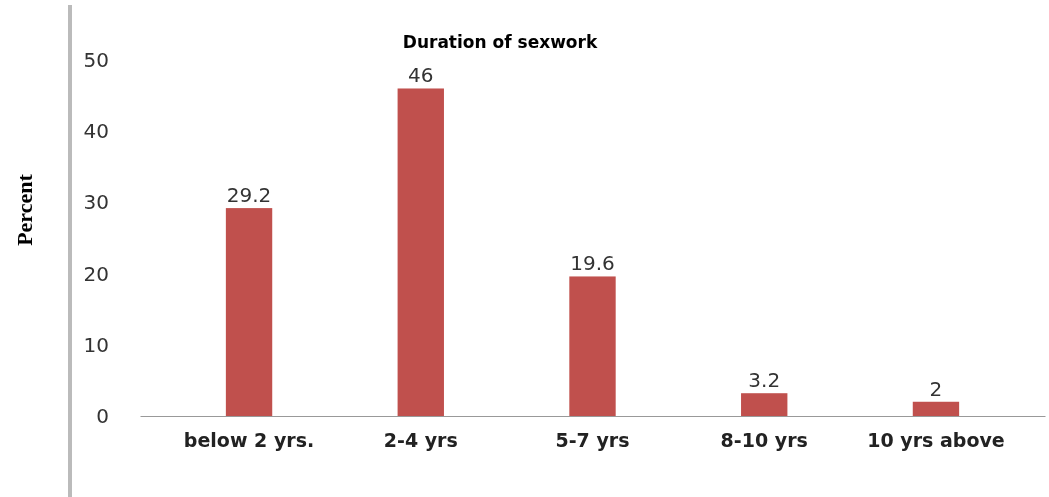 The image size is (1049, 497). I want to click on x-tick-label: 5-7 yrs, so click(592, 440).